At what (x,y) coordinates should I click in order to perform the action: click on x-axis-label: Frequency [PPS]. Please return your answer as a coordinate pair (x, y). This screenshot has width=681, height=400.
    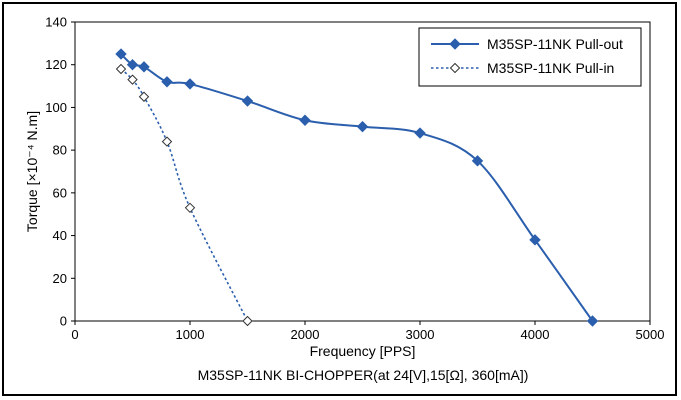
    Looking at the image, I should click on (363, 351).